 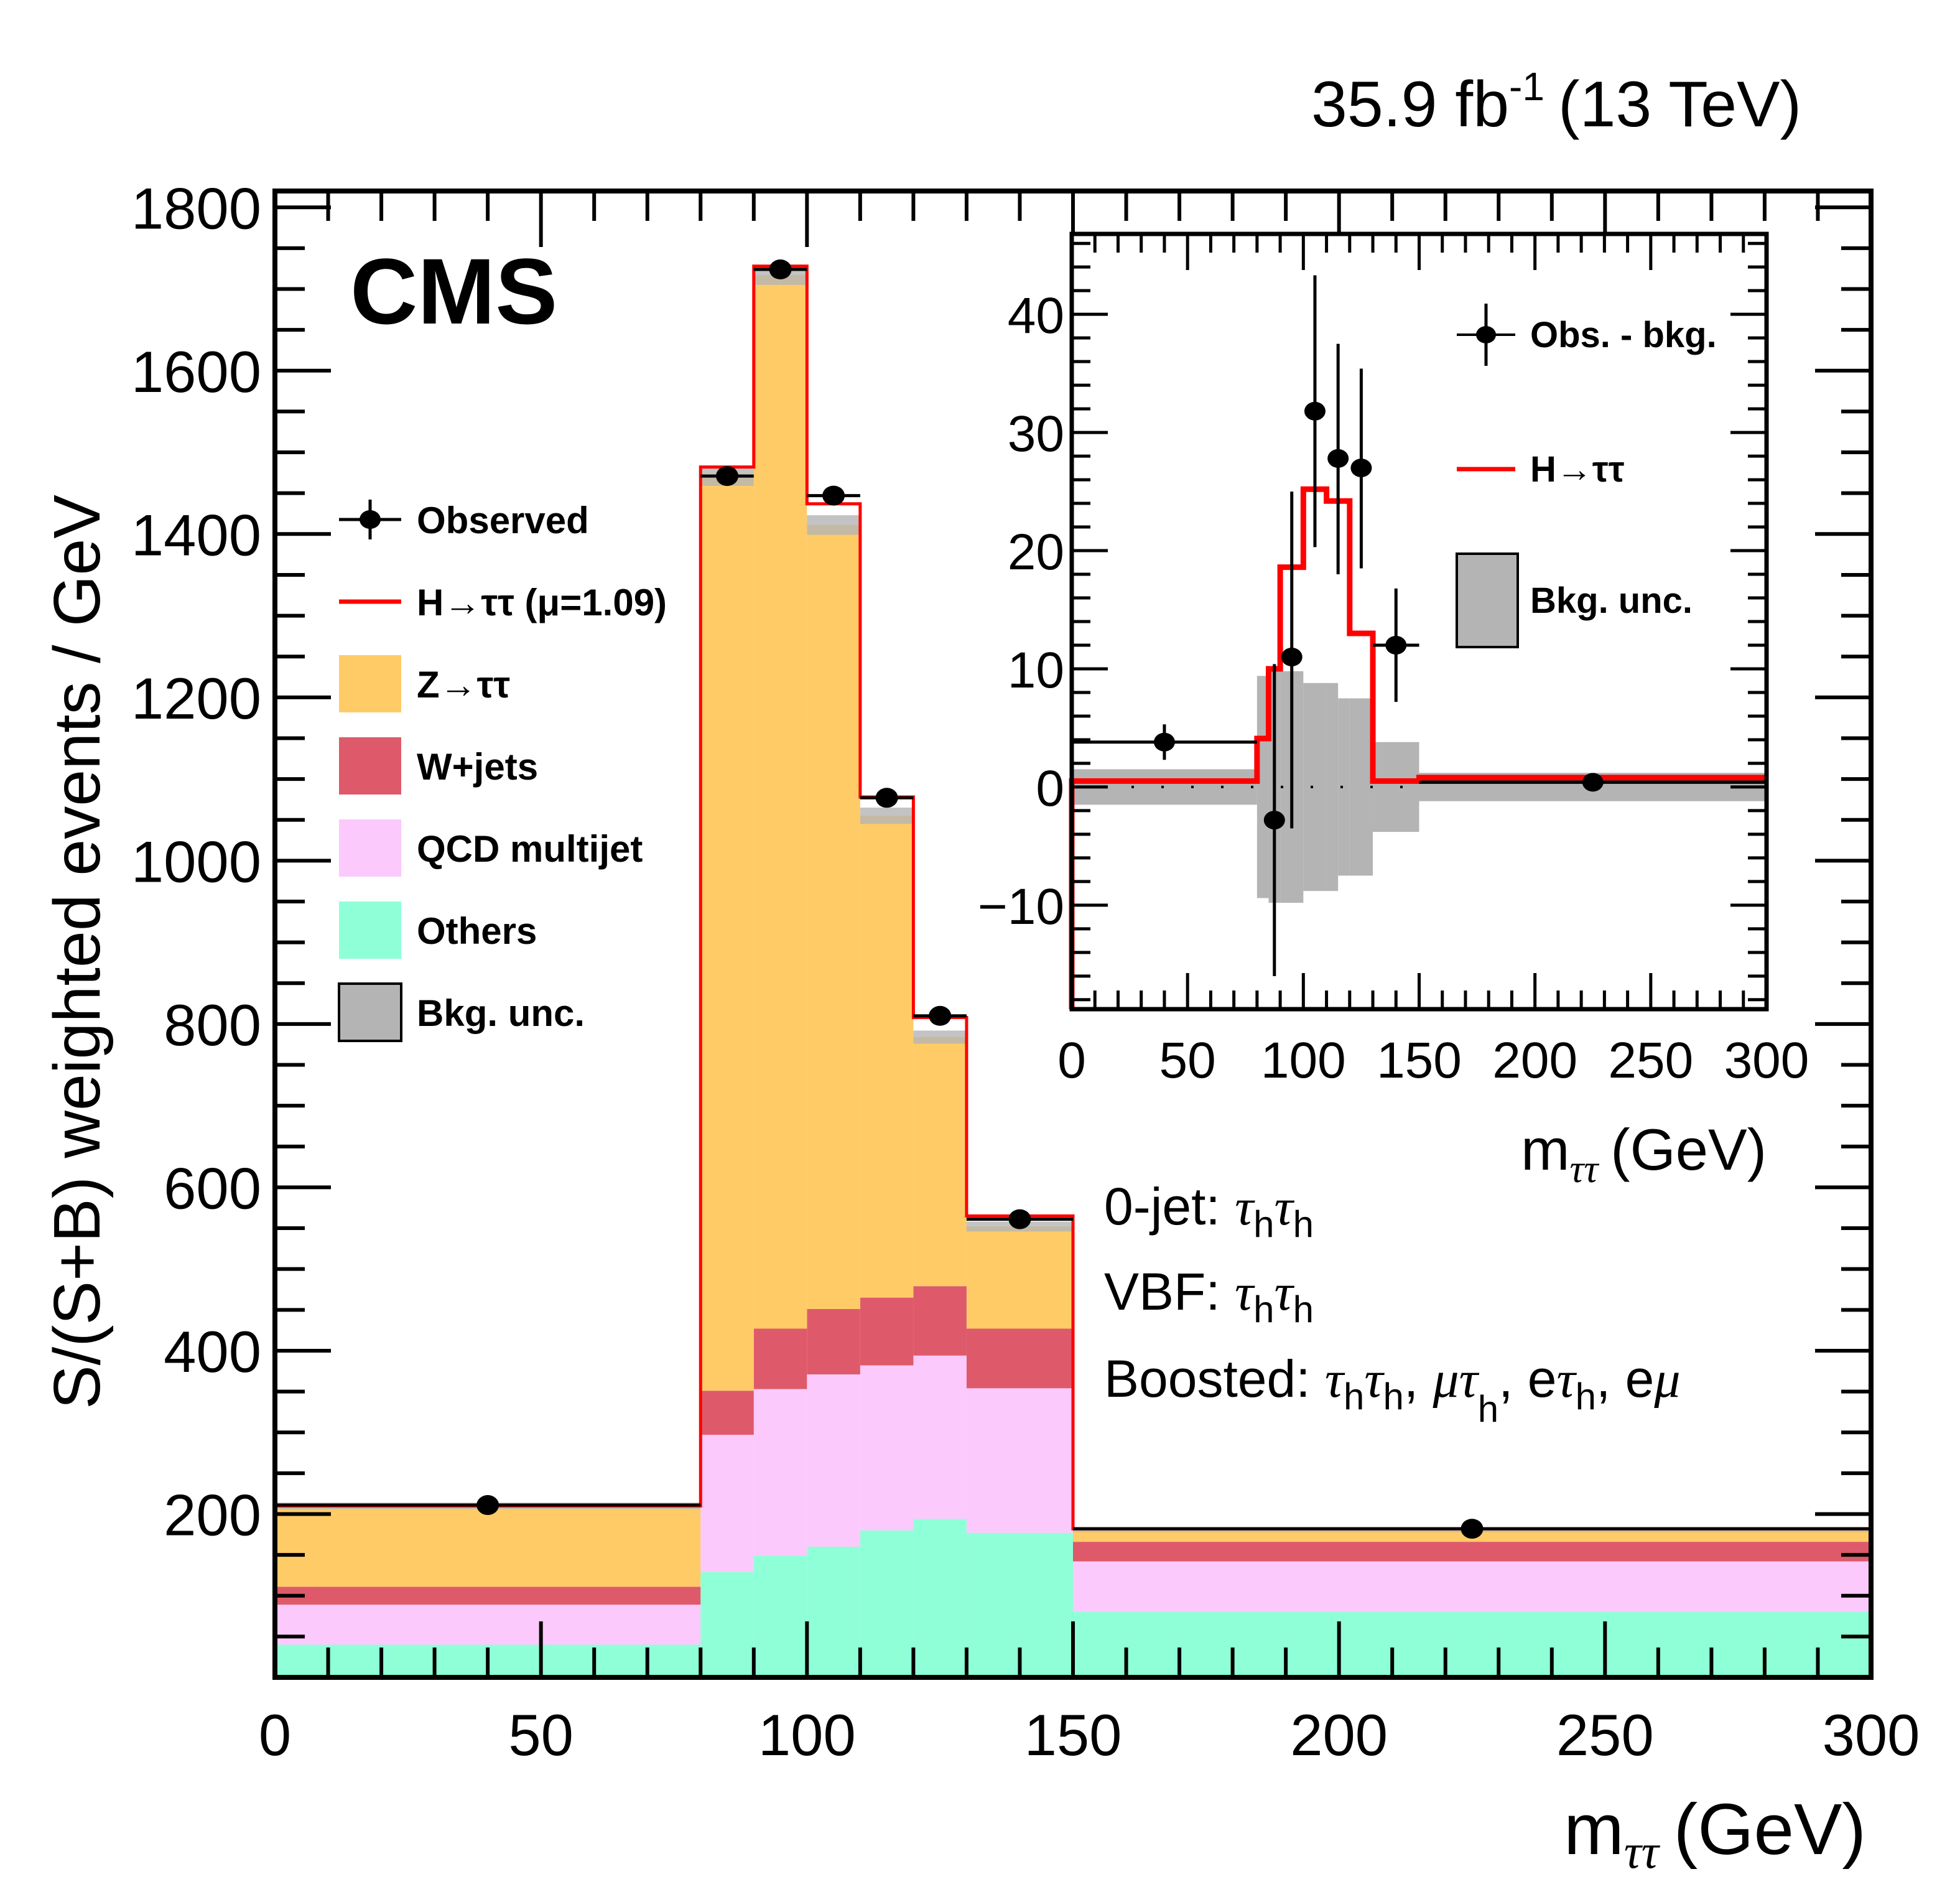 I want to click on inset-x-tick-label: 50, so click(x=1187, y=1060).